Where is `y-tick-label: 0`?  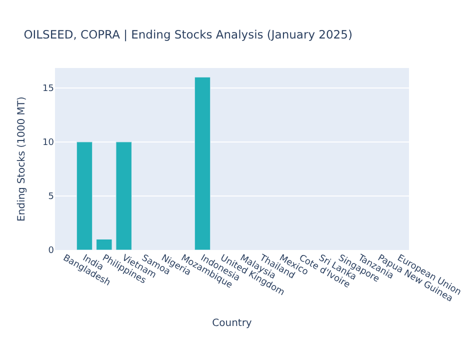 y-tick-label: 0 is located at coordinates (51, 251).